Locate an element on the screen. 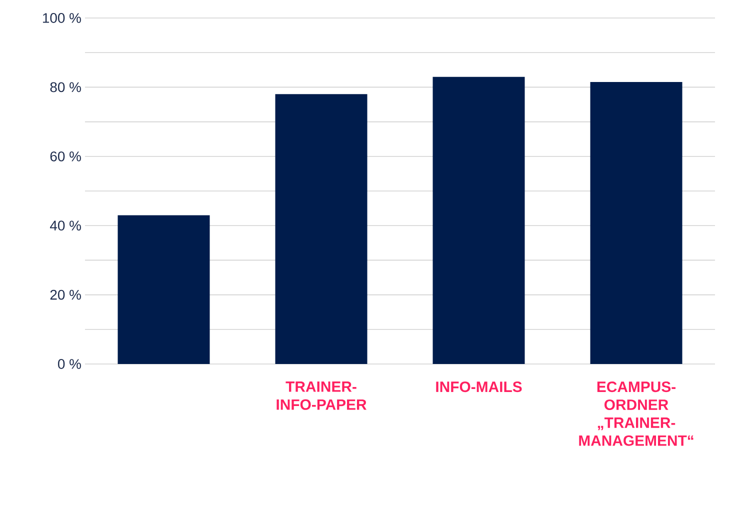 The image size is (730, 505). y-tick-label: 40 % is located at coordinates (65, 225).